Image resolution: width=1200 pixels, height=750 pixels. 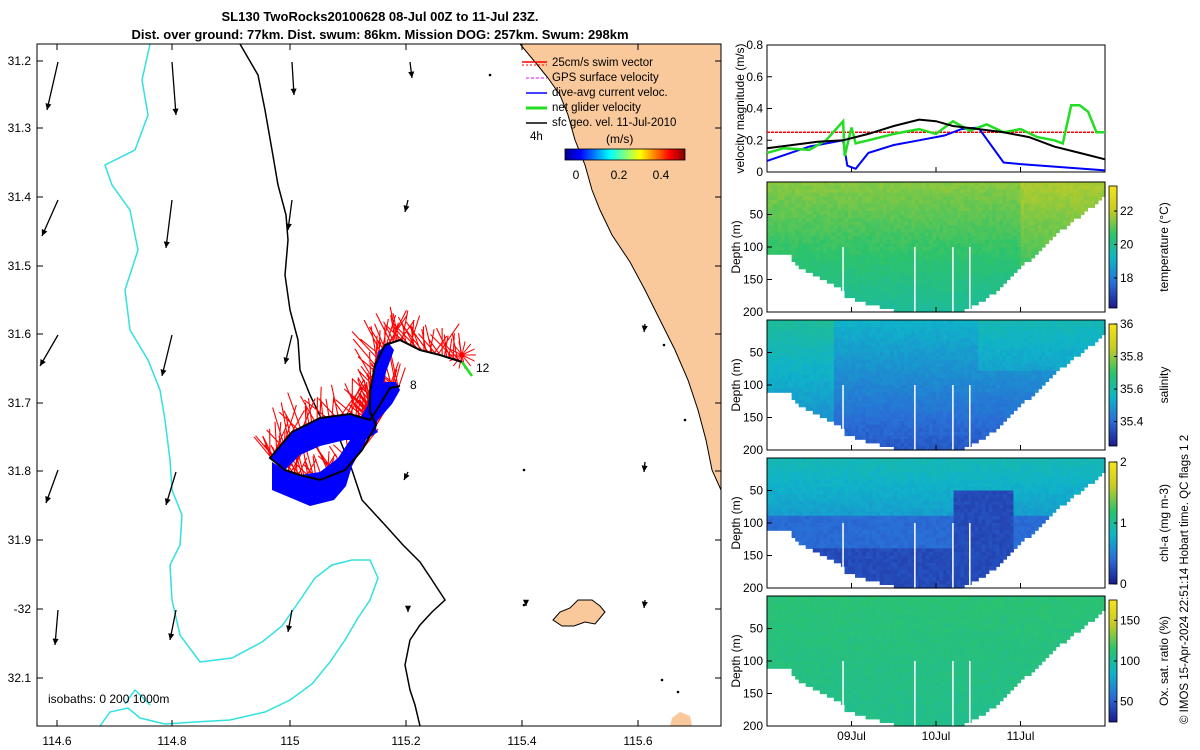 I want to click on map-ytick-label: 31.9, so click(x=20, y=540).